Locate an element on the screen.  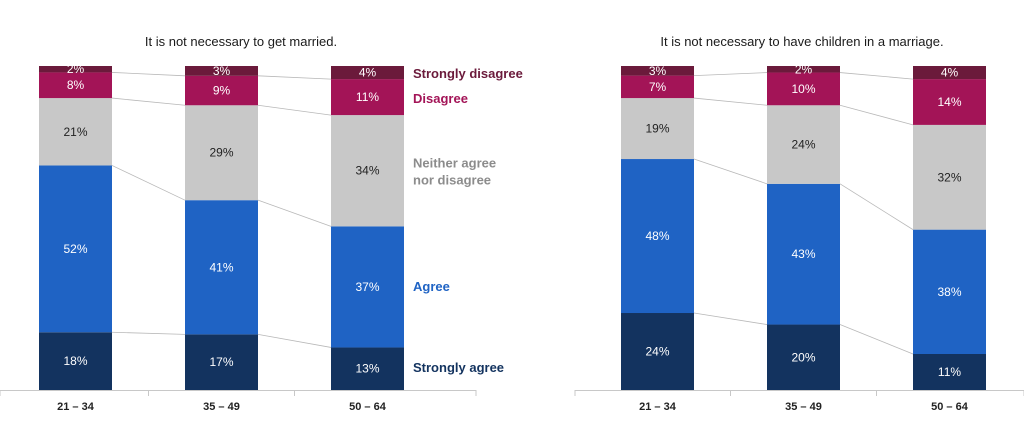
data-label: 52% is located at coordinates (75, 249).